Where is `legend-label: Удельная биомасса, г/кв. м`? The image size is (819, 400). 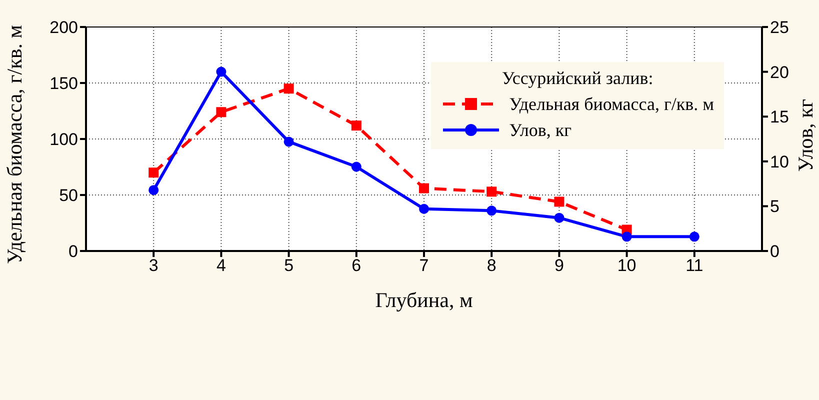 legend-label: Удельная биомасса, г/кв. м is located at coordinates (611, 104).